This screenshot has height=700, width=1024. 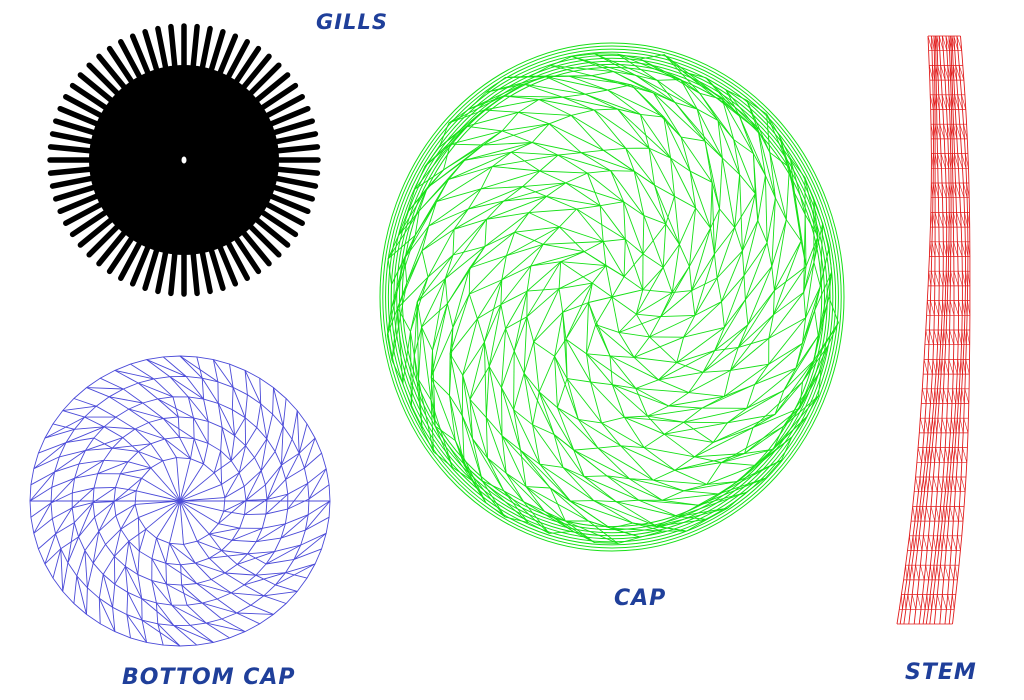 I want to click on cap-label: CAP, so click(x=640, y=598).